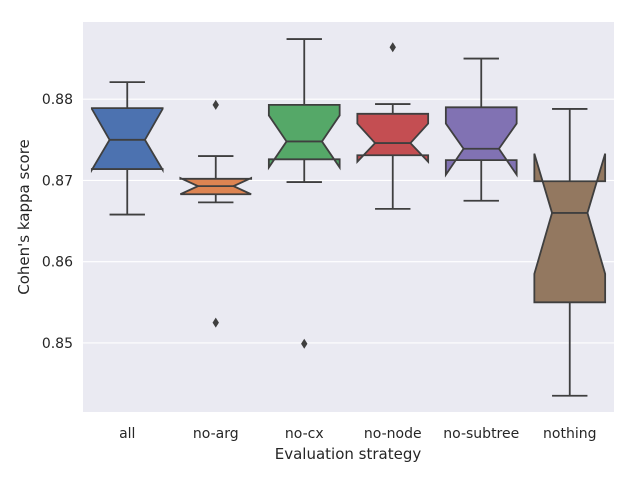 Image resolution: width=640 pixels, height=480 pixels. Describe the element at coordinates (127, 434) in the screenshot. I see `x-tick-label: all` at that location.